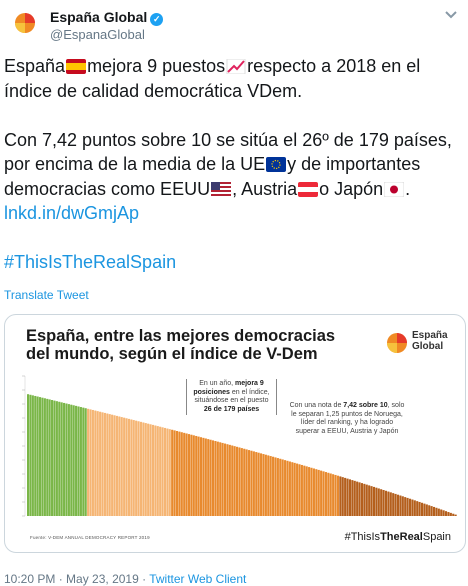 This screenshot has width=468, height=586. Describe the element at coordinates (394, 188) in the screenshot. I see `japan-flag-icon` at that location.